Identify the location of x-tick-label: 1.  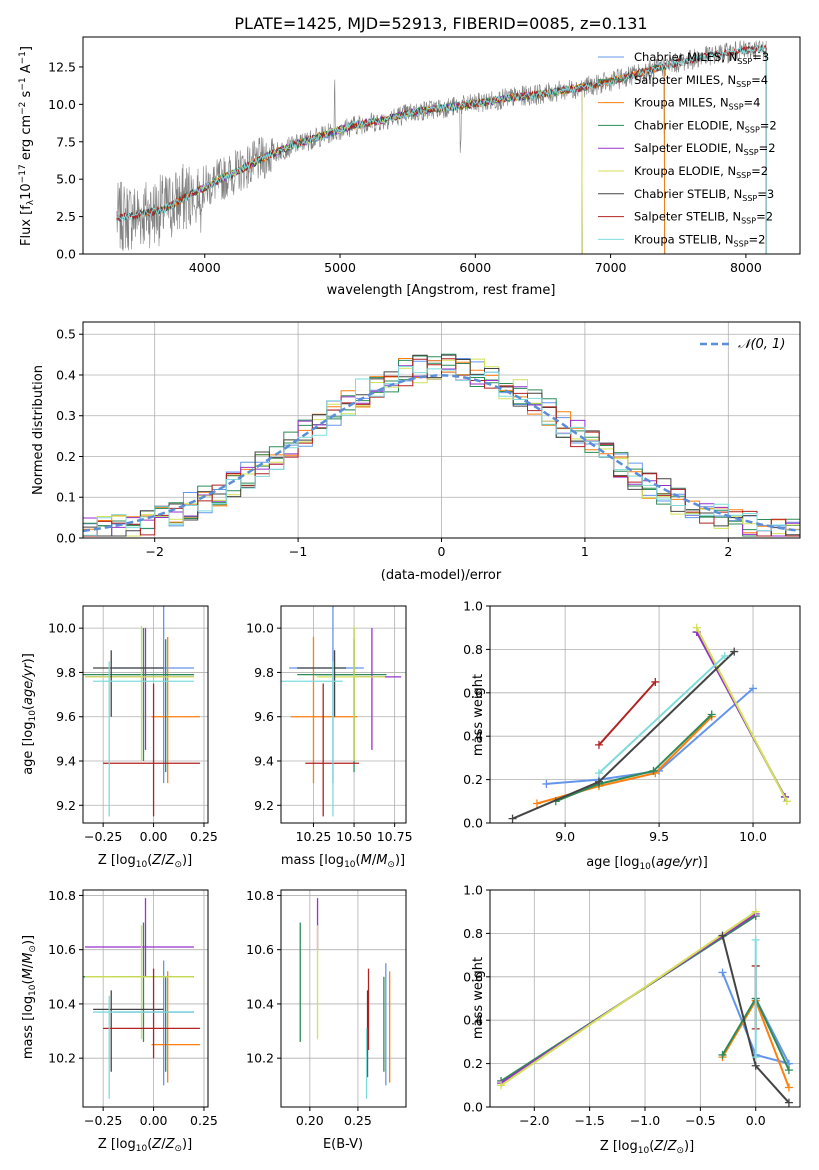
(585, 551).